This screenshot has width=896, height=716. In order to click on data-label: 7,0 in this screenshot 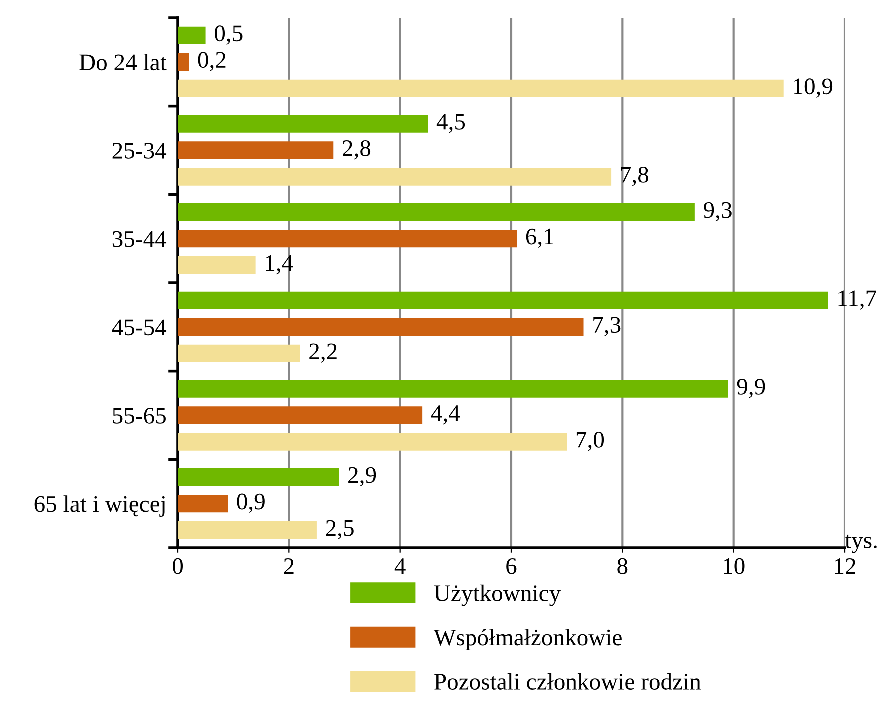, I will do `click(590, 442)`.